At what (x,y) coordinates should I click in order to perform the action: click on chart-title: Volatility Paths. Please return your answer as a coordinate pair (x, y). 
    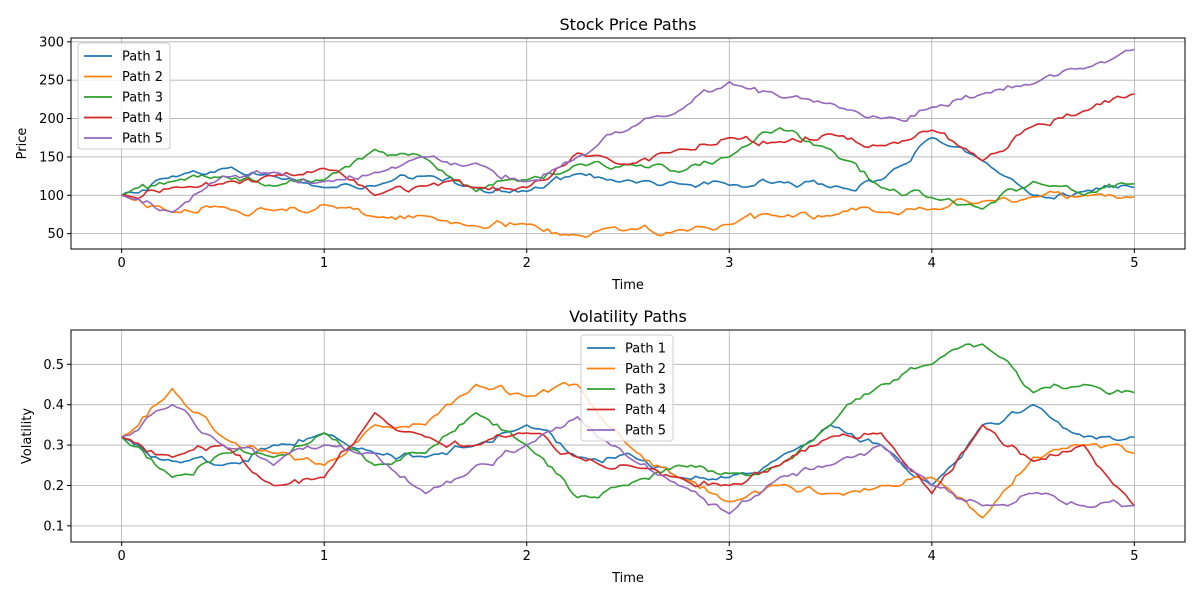
    Looking at the image, I should click on (628, 316).